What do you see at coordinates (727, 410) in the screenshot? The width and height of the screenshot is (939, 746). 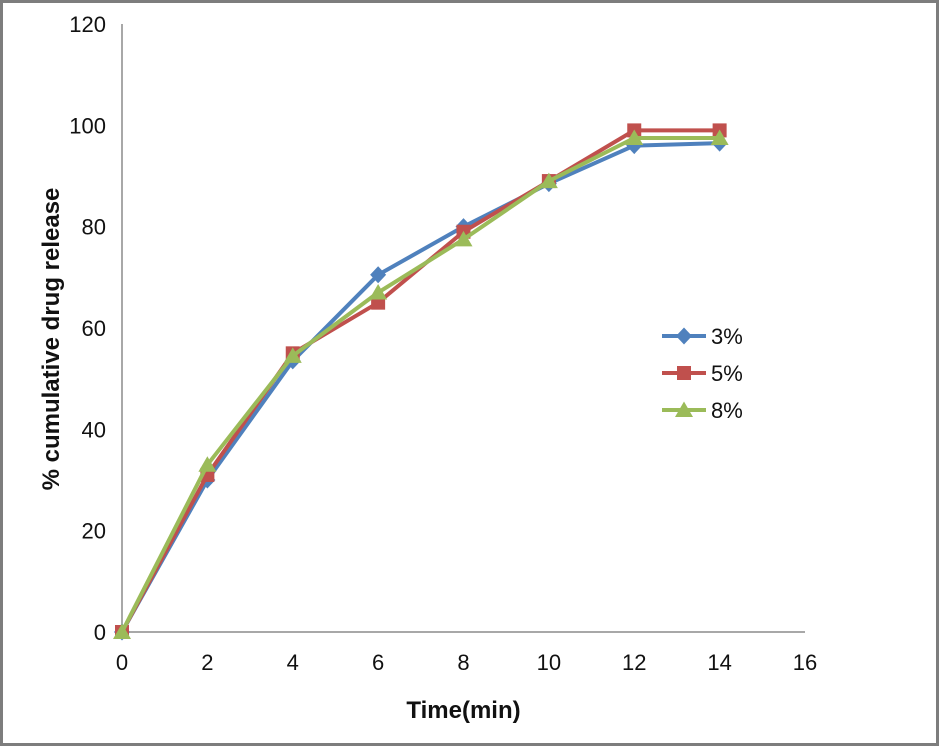 I see `legend-label-8pct: 8%` at bounding box center [727, 410].